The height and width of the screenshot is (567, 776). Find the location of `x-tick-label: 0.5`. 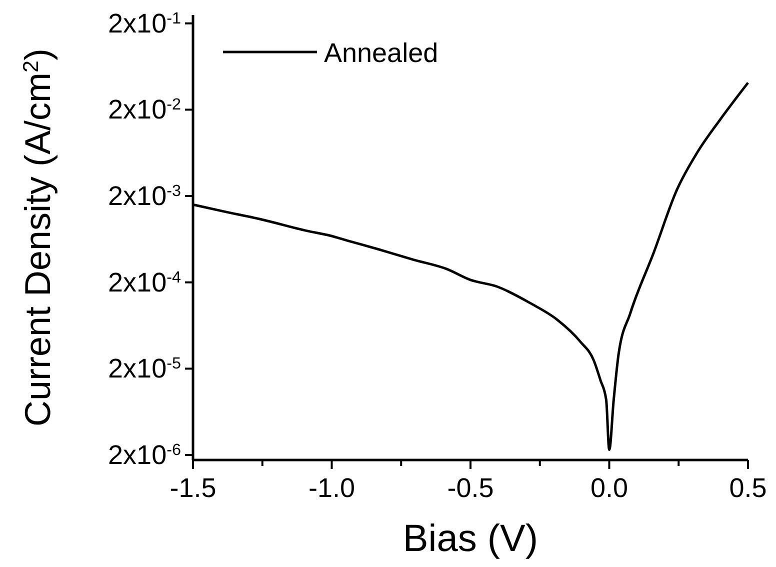

x-tick-label: 0.5 is located at coordinates (748, 488).